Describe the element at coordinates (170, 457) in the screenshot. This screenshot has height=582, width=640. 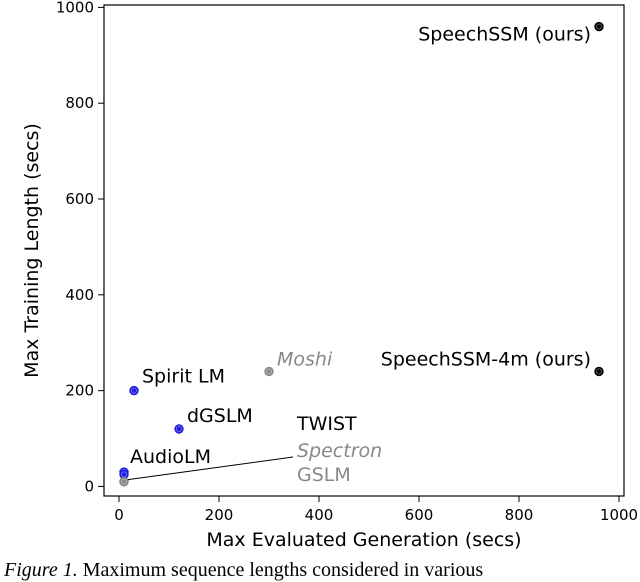
I see `label-audiolm: AudioLM` at that location.